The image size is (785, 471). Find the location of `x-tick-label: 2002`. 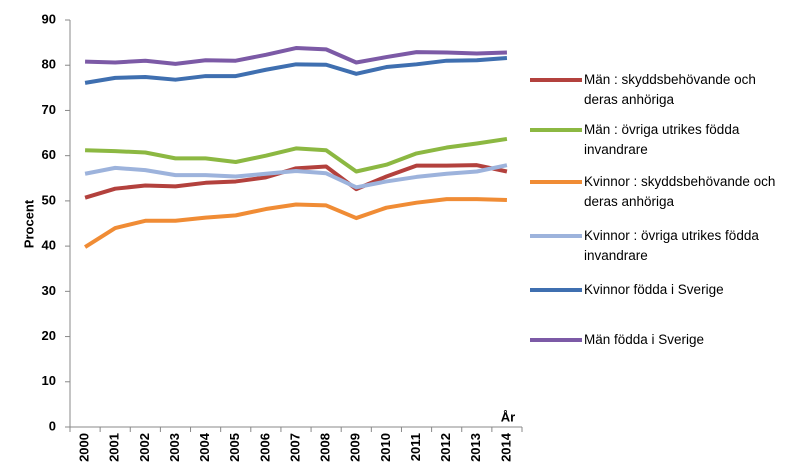

x-tick-label: 2002 is located at coordinates (144, 447).